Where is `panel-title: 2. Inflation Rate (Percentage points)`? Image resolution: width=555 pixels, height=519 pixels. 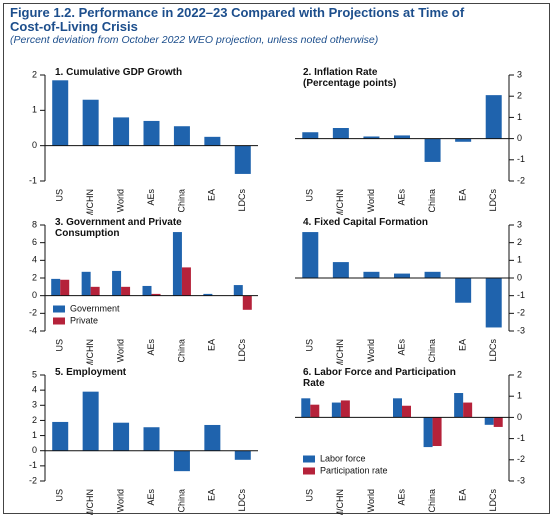 panel-title: 2. Inflation Rate (Percentage points) is located at coordinates (390, 78).